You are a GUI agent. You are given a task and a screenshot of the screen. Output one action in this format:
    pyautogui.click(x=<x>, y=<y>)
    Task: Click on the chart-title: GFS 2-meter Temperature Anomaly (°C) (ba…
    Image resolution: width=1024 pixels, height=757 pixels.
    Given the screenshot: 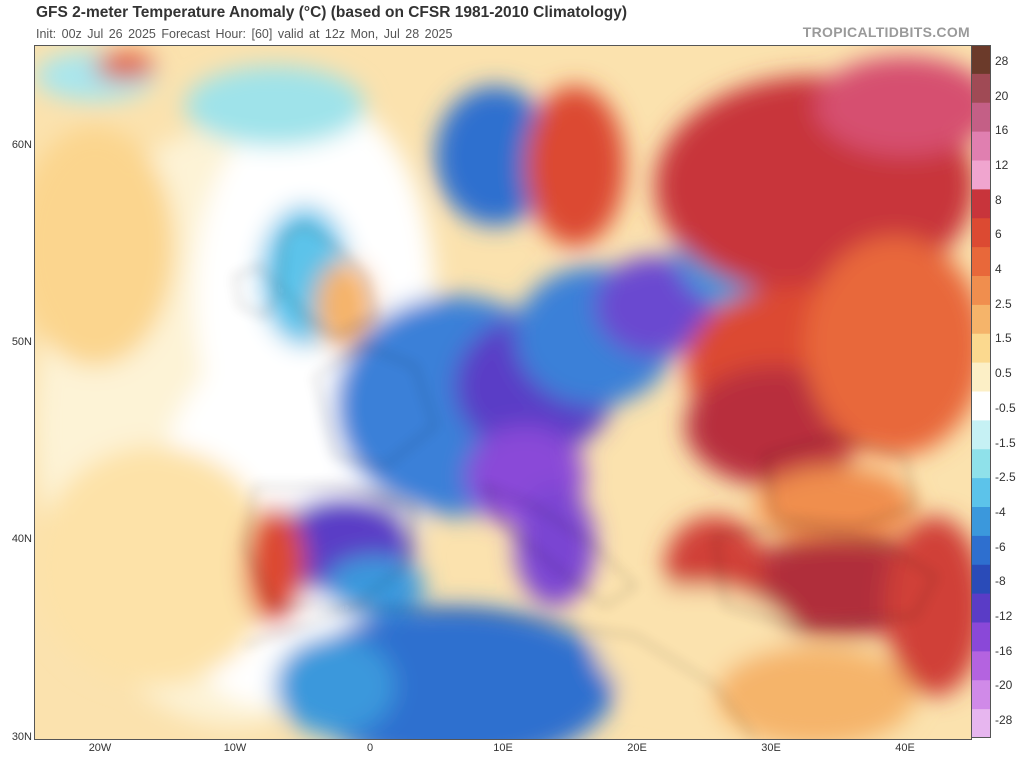 What is the action you would take?
    pyautogui.click(x=332, y=12)
    